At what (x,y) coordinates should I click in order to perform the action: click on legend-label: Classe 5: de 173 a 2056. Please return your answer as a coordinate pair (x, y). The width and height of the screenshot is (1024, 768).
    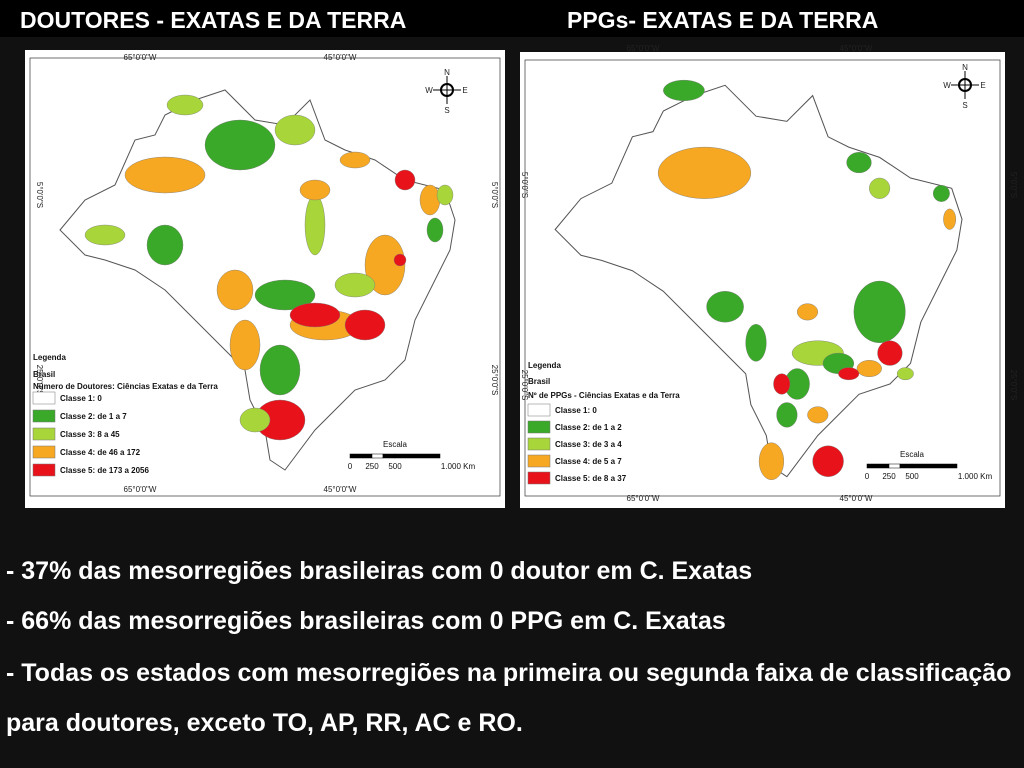
    Looking at the image, I should click on (105, 470).